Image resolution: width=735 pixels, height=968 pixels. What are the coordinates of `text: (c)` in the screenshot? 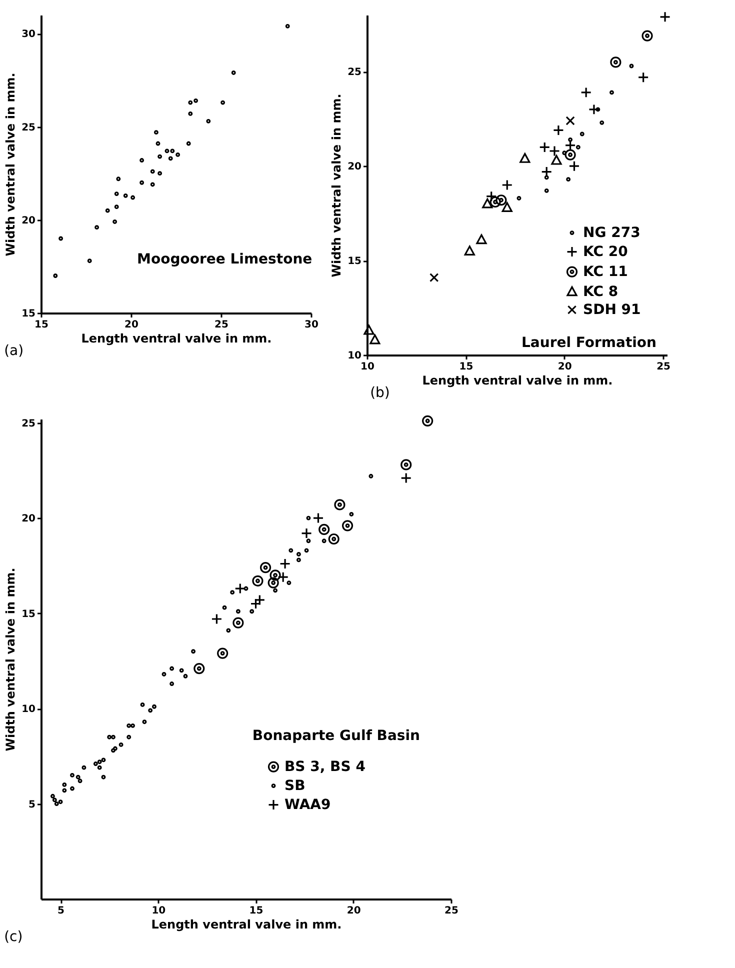 It's located at (13, 937).